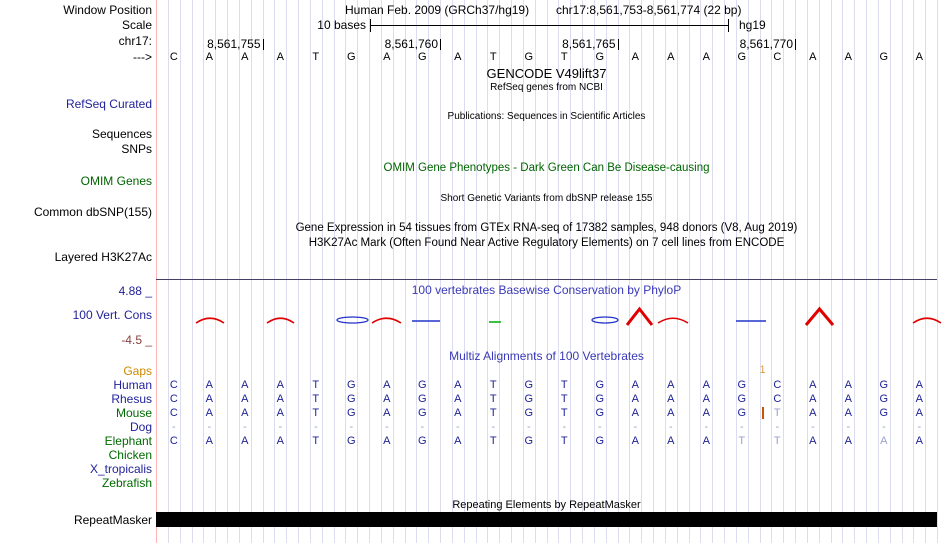 This screenshot has width=950, height=543. What do you see at coordinates (131, 399) in the screenshot?
I see `species-label-rhesus: Rhesus` at bounding box center [131, 399].